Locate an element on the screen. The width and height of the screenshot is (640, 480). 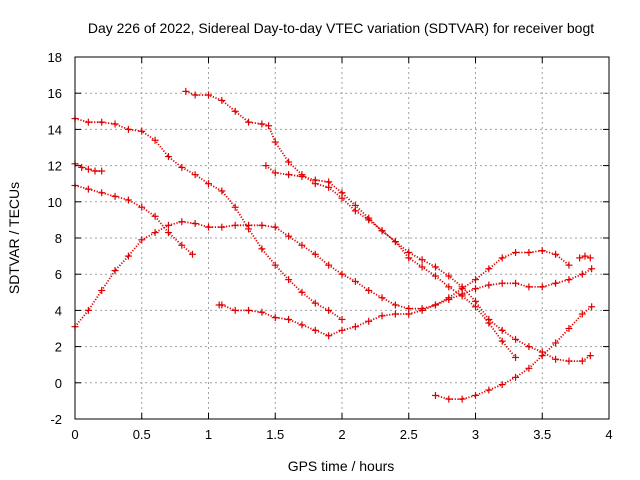
x-tick-label: 3 is located at coordinates (475, 434).